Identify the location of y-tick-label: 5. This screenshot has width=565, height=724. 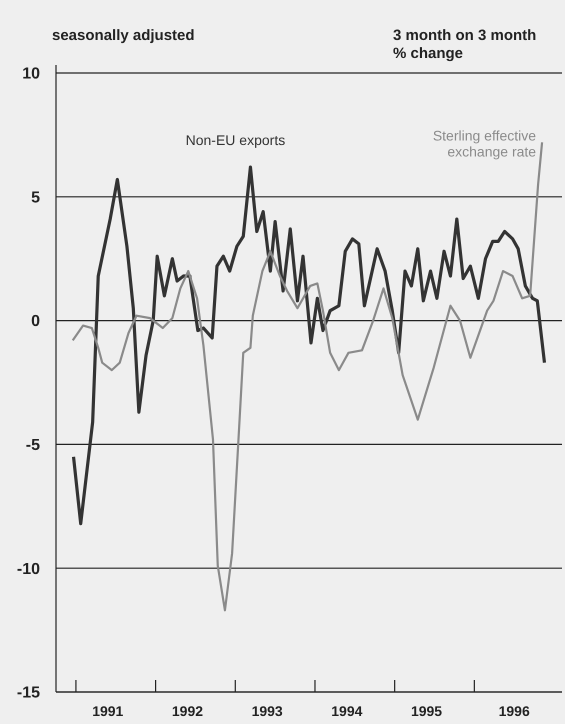
(35, 197).